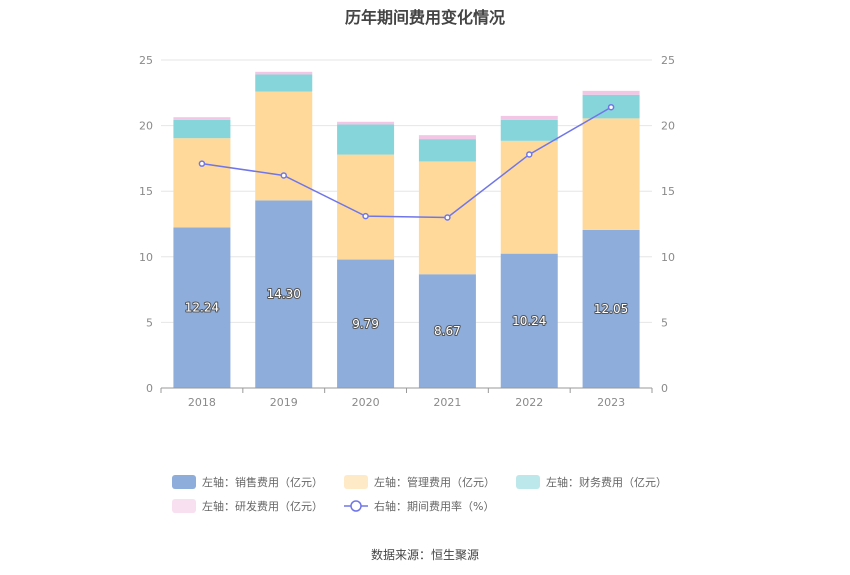  Describe the element at coordinates (146, 126) in the screenshot. I see `y-left-tick-label: 20` at that location.